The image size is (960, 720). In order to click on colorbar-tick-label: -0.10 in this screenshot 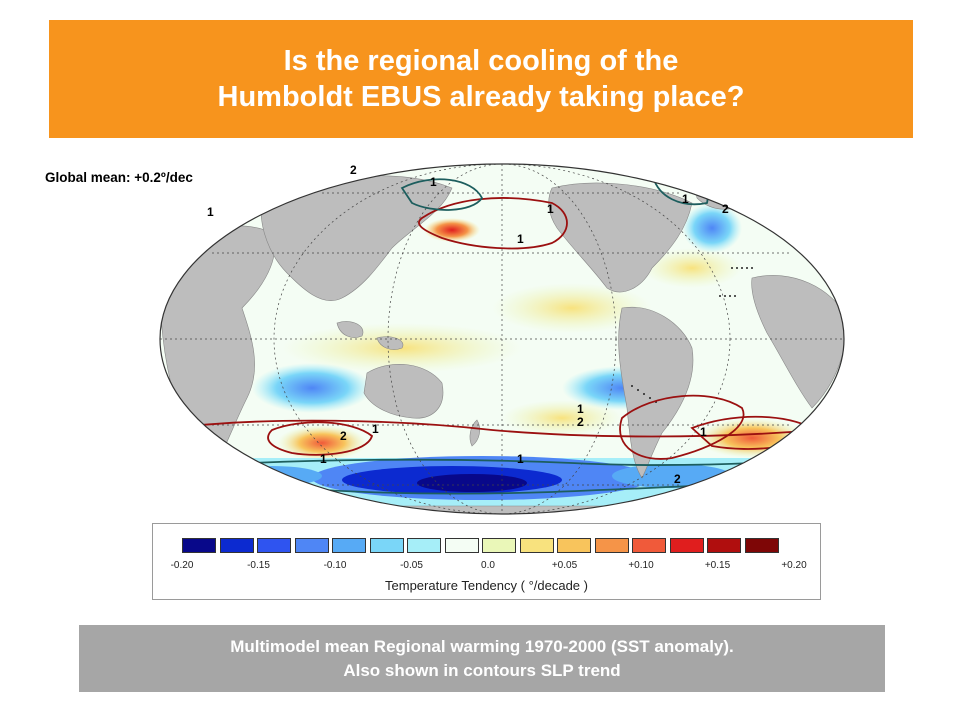, I will do `click(335, 565)`.